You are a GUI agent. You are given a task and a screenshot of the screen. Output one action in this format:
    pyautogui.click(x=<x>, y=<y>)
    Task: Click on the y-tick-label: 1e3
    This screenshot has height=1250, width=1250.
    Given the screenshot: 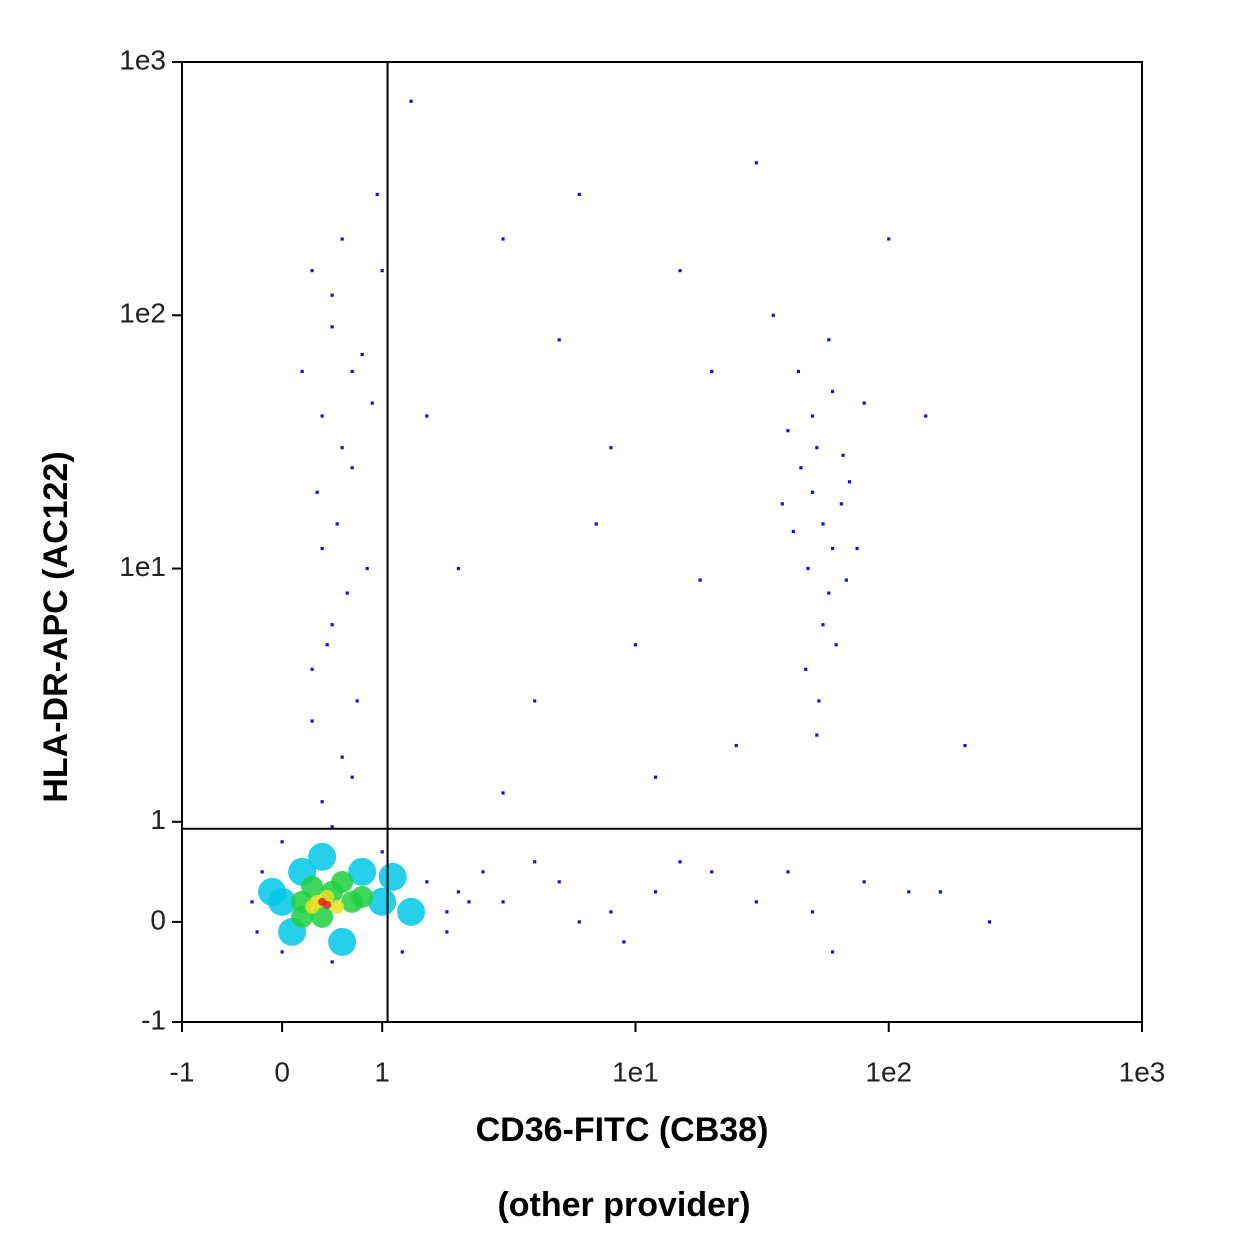 What is the action you would take?
    pyautogui.click(x=142, y=59)
    